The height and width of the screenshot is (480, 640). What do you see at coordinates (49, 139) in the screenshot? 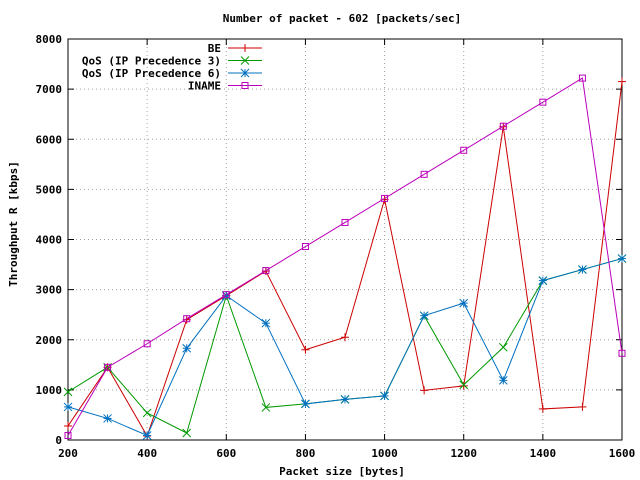
I see `y-tick-label: 6000` at bounding box center [49, 139].